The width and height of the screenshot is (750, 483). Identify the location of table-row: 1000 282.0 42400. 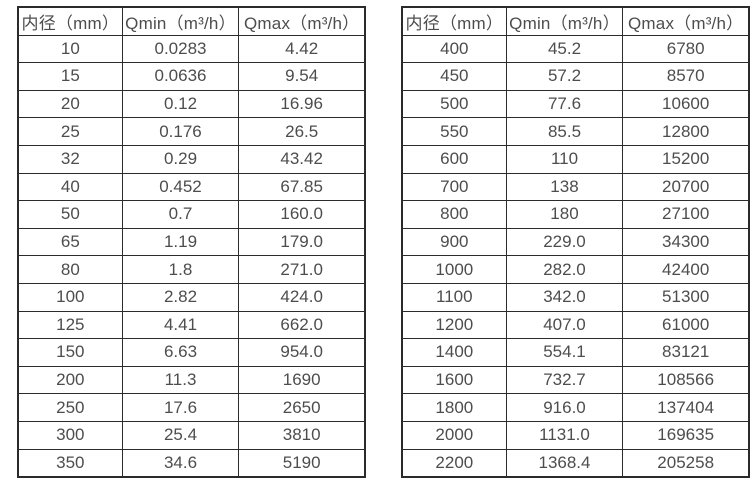
(575, 269).